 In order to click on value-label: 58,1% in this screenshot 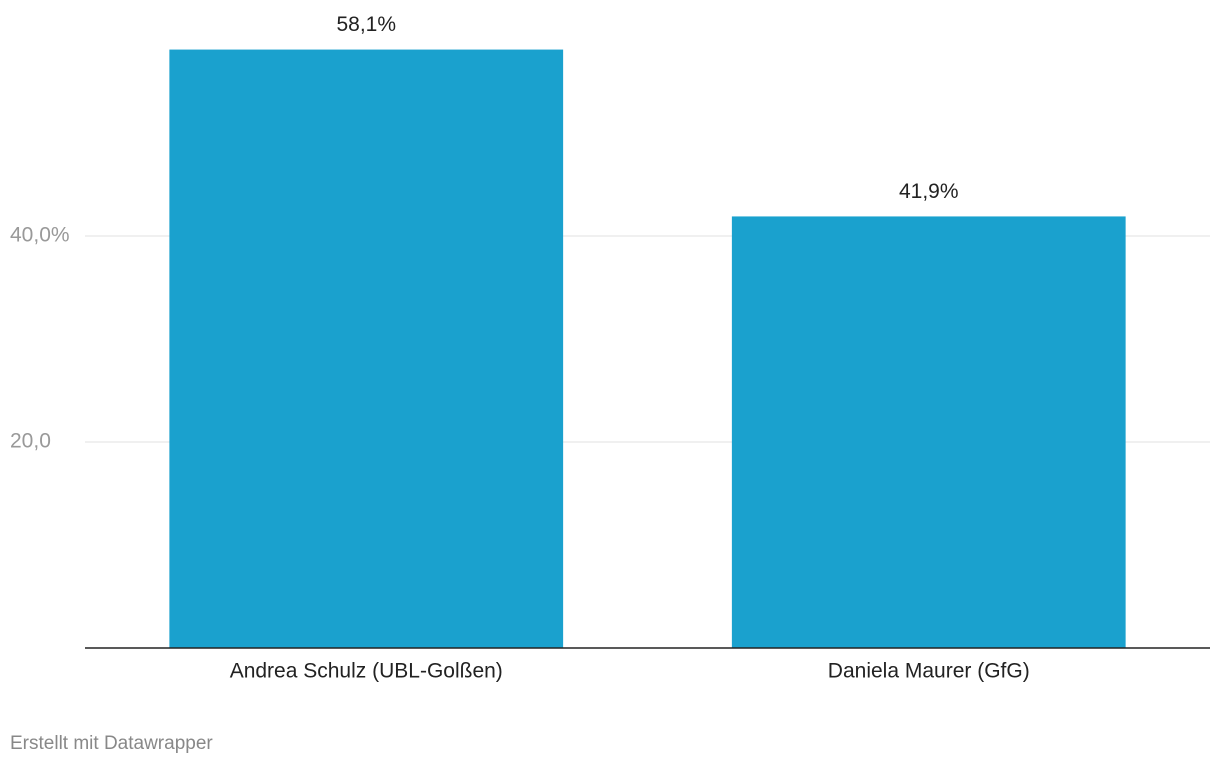, I will do `click(366, 24)`.